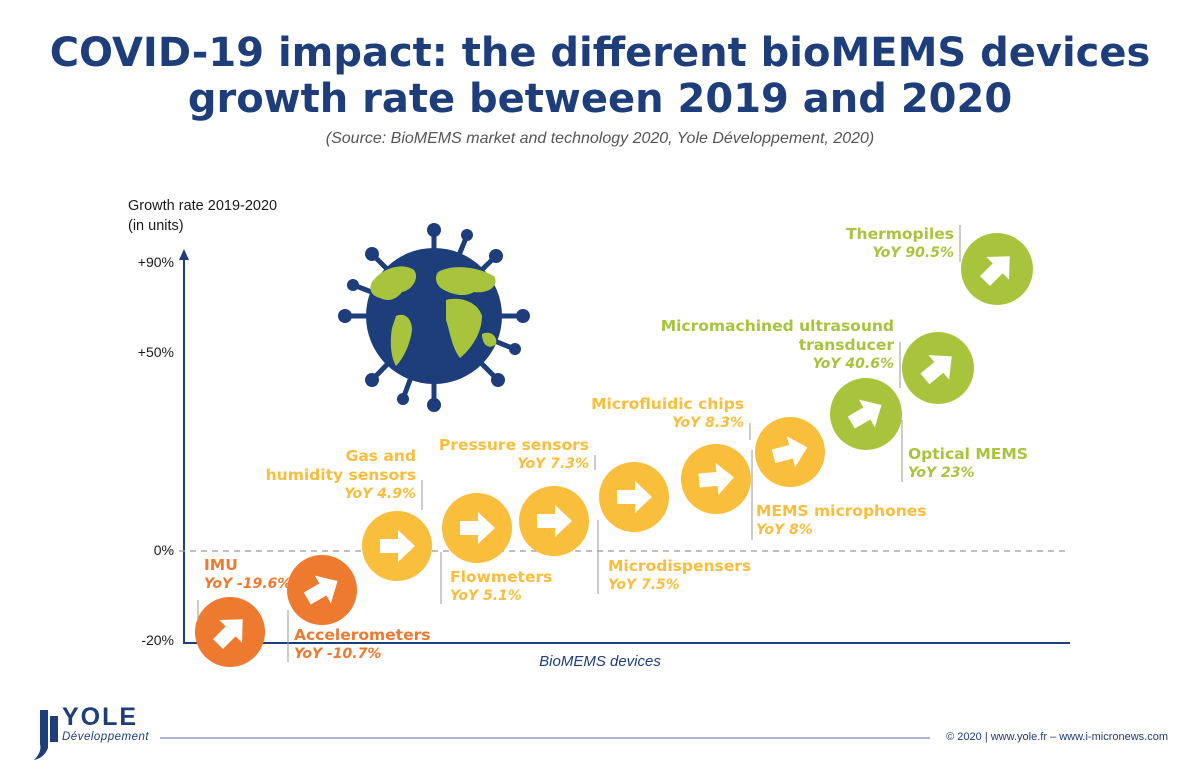 This screenshot has height=775, width=1200. I want to click on y-tick-label: -20%, so click(157, 640).